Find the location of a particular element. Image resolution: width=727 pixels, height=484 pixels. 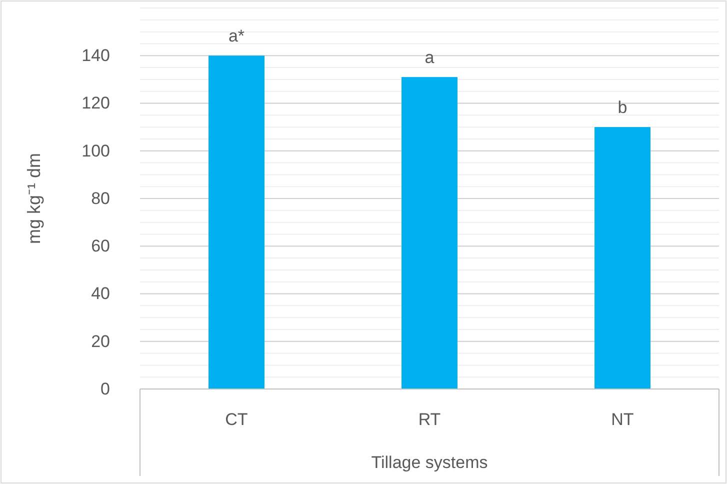

y-tick-label: 140 is located at coordinates (96, 56).